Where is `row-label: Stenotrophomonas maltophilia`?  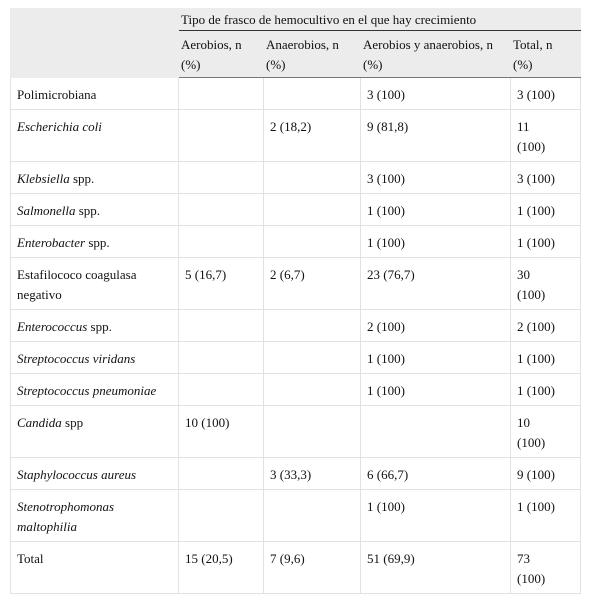 row-label: Stenotrophomonas maltophilia is located at coordinates (94, 515).